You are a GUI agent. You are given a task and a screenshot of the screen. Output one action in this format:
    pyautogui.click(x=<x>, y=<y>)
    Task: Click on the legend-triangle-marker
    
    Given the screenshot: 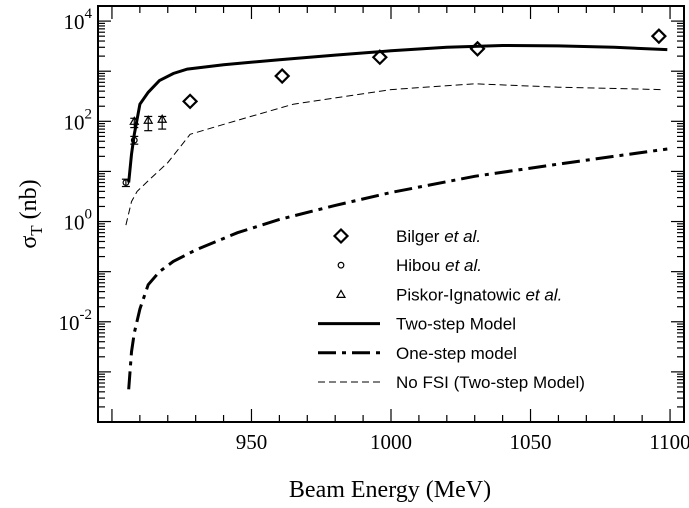 What is the action you would take?
    pyautogui.click(x=341, y=293)
    